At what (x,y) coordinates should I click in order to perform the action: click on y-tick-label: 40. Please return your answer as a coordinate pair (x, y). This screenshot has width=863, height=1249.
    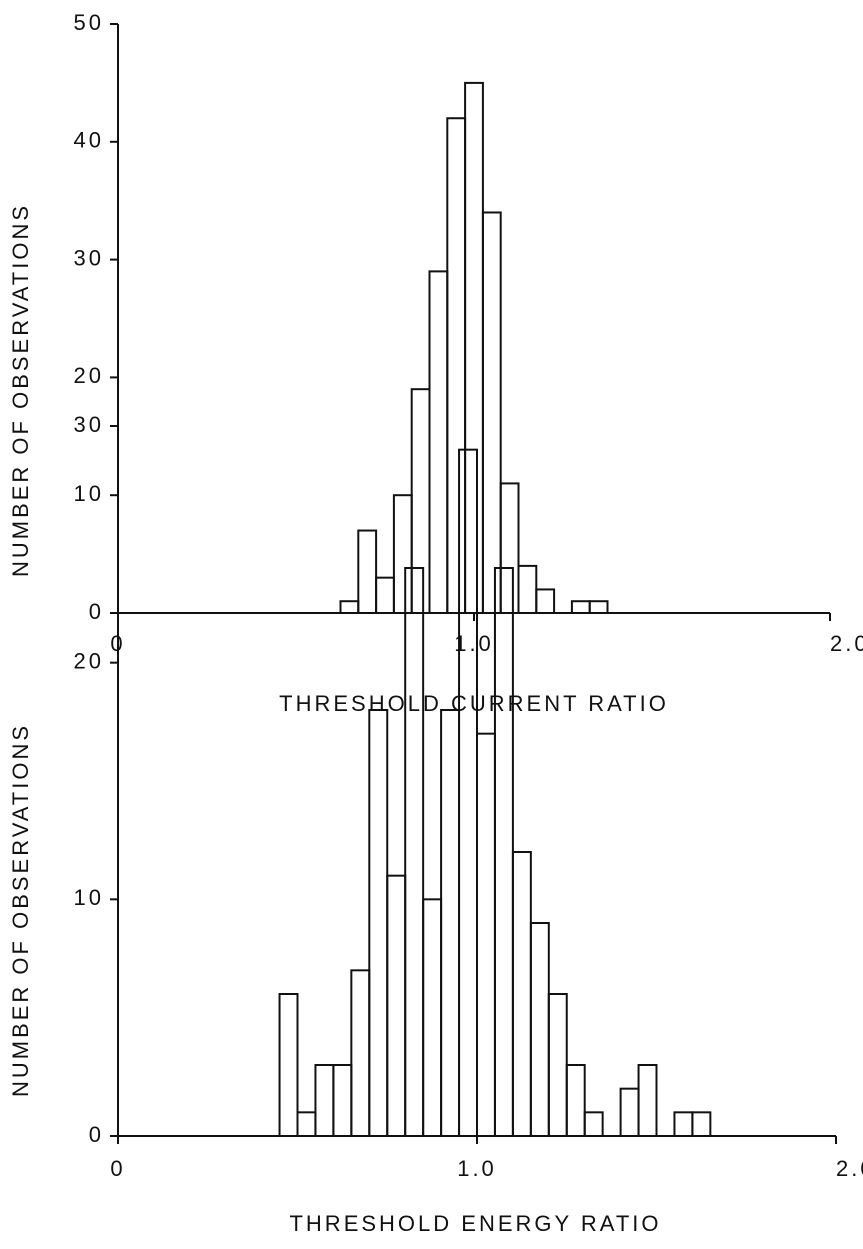
    Looking at the image, I should click on (89, 140).